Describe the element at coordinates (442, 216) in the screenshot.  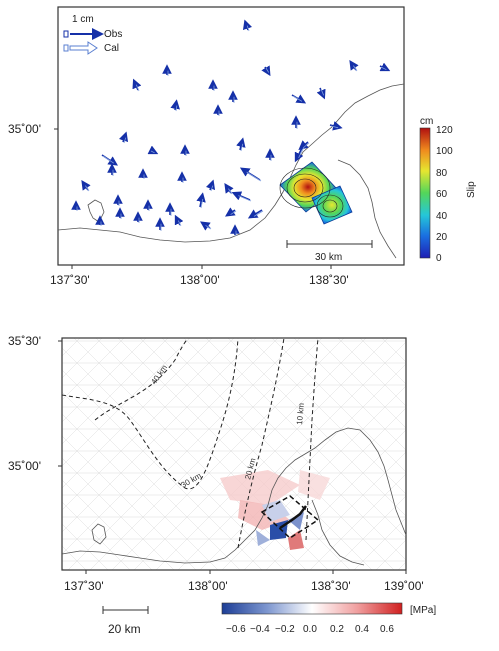
I see `slip-tick-40: 40` at that location.